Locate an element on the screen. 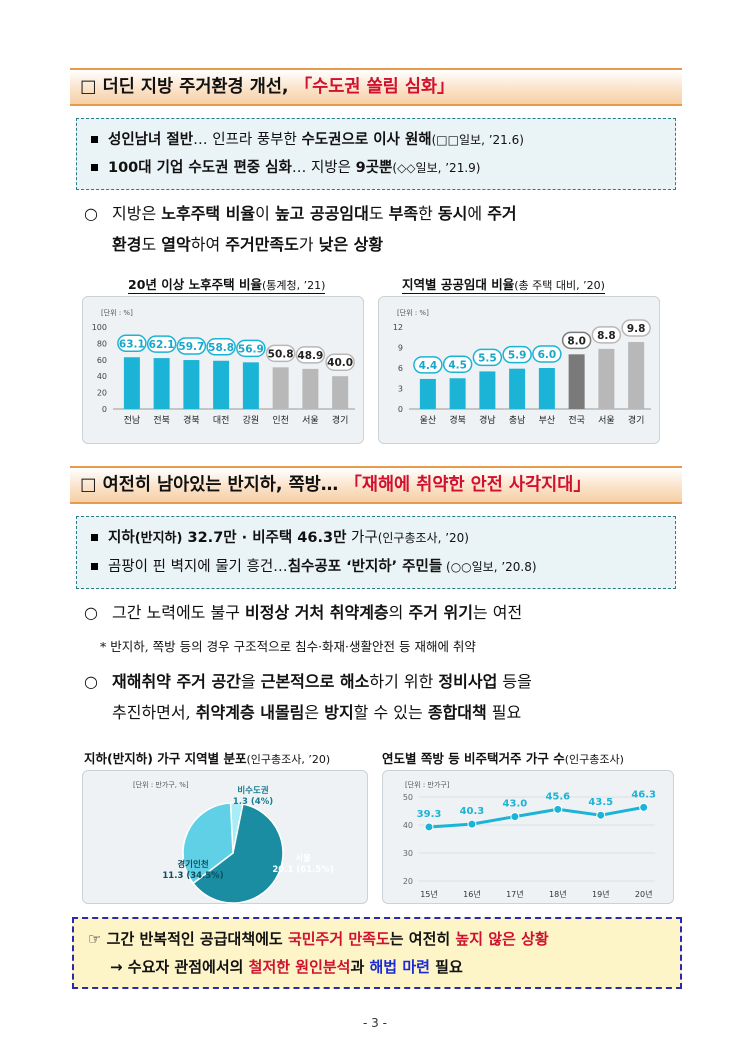  chart-title-text: 연도별 쪽방 등 비주택거주 가구 수 is located at coordinates (473, 758).